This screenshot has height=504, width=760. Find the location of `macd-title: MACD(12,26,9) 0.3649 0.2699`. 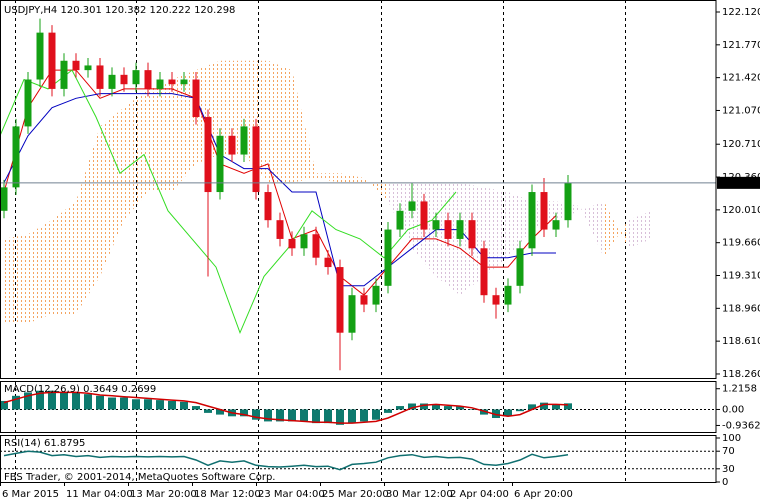

macd-title: MACD(12,26,9) 0.3649 0.2699 is located at coordinates (80, 389).